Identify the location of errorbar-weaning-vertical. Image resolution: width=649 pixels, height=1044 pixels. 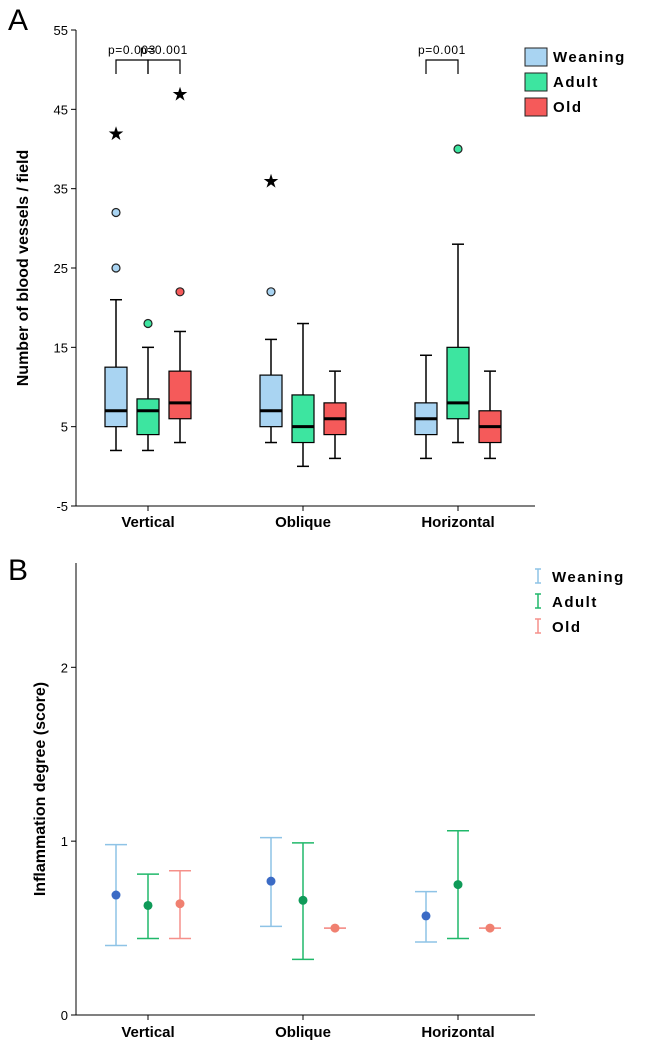
(116, 895).